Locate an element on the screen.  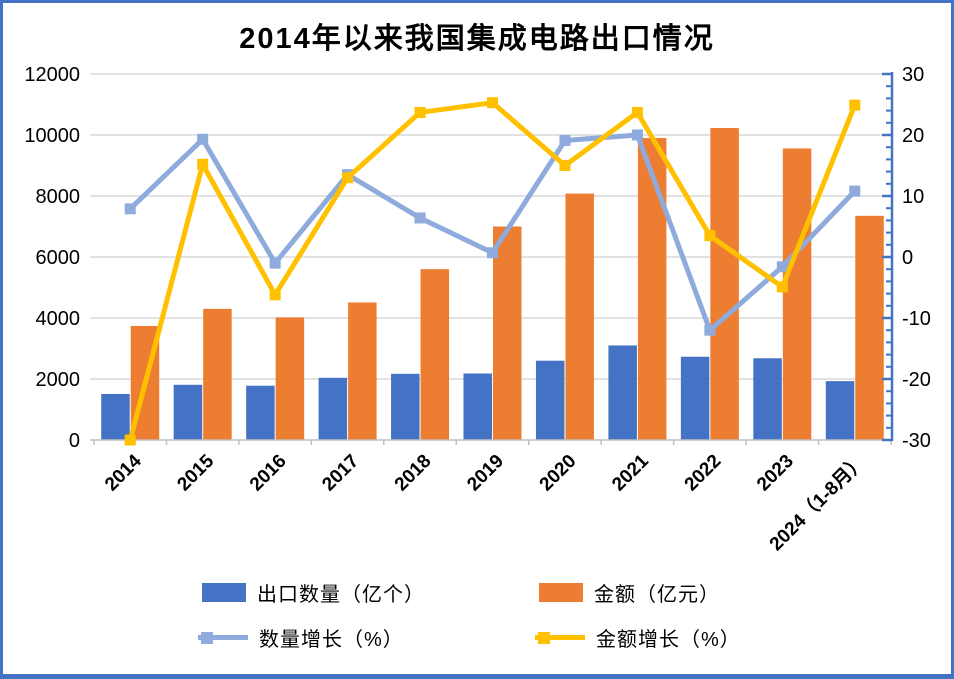
x-axis-category-label: 2016 is located at coordinates (268, 473).